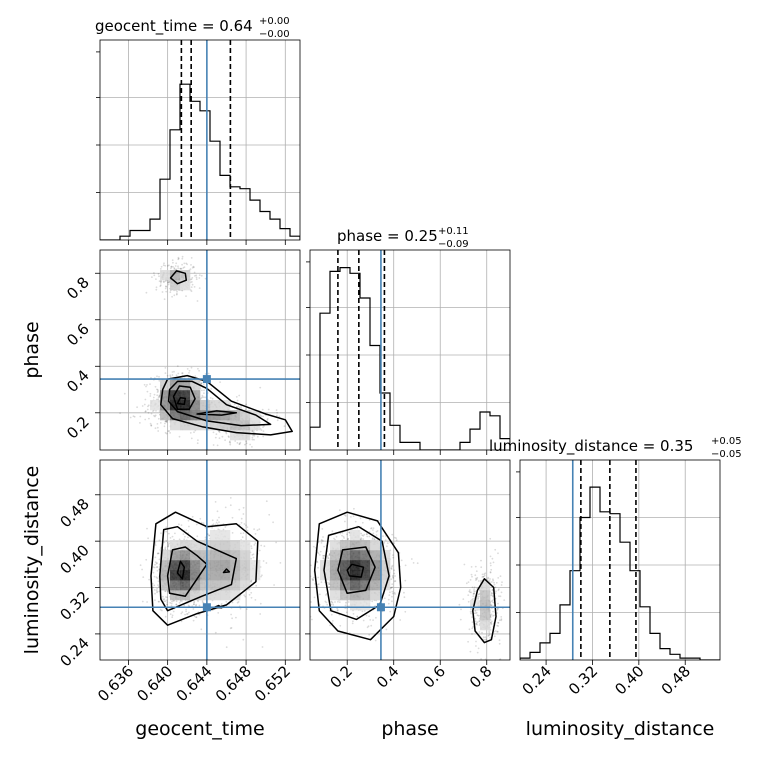  I want to click on panel-luminosity-distance-vs-geocent-time, so click(200, 560).